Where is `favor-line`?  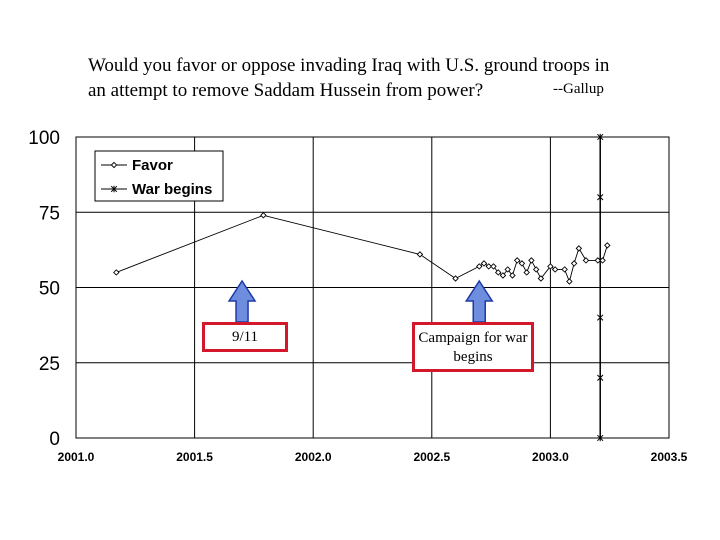
favor-line is located at coordinates (362, 248).